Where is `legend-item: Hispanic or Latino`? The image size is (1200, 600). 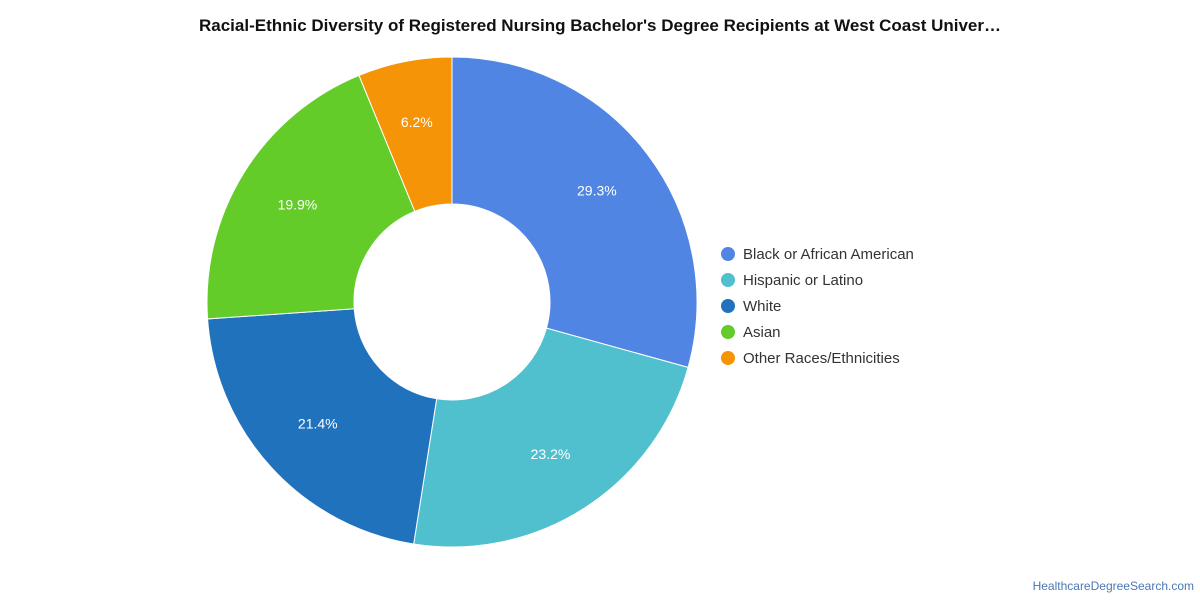
legend-item: Hispanic or Latino is located at coordinates (817, 280).